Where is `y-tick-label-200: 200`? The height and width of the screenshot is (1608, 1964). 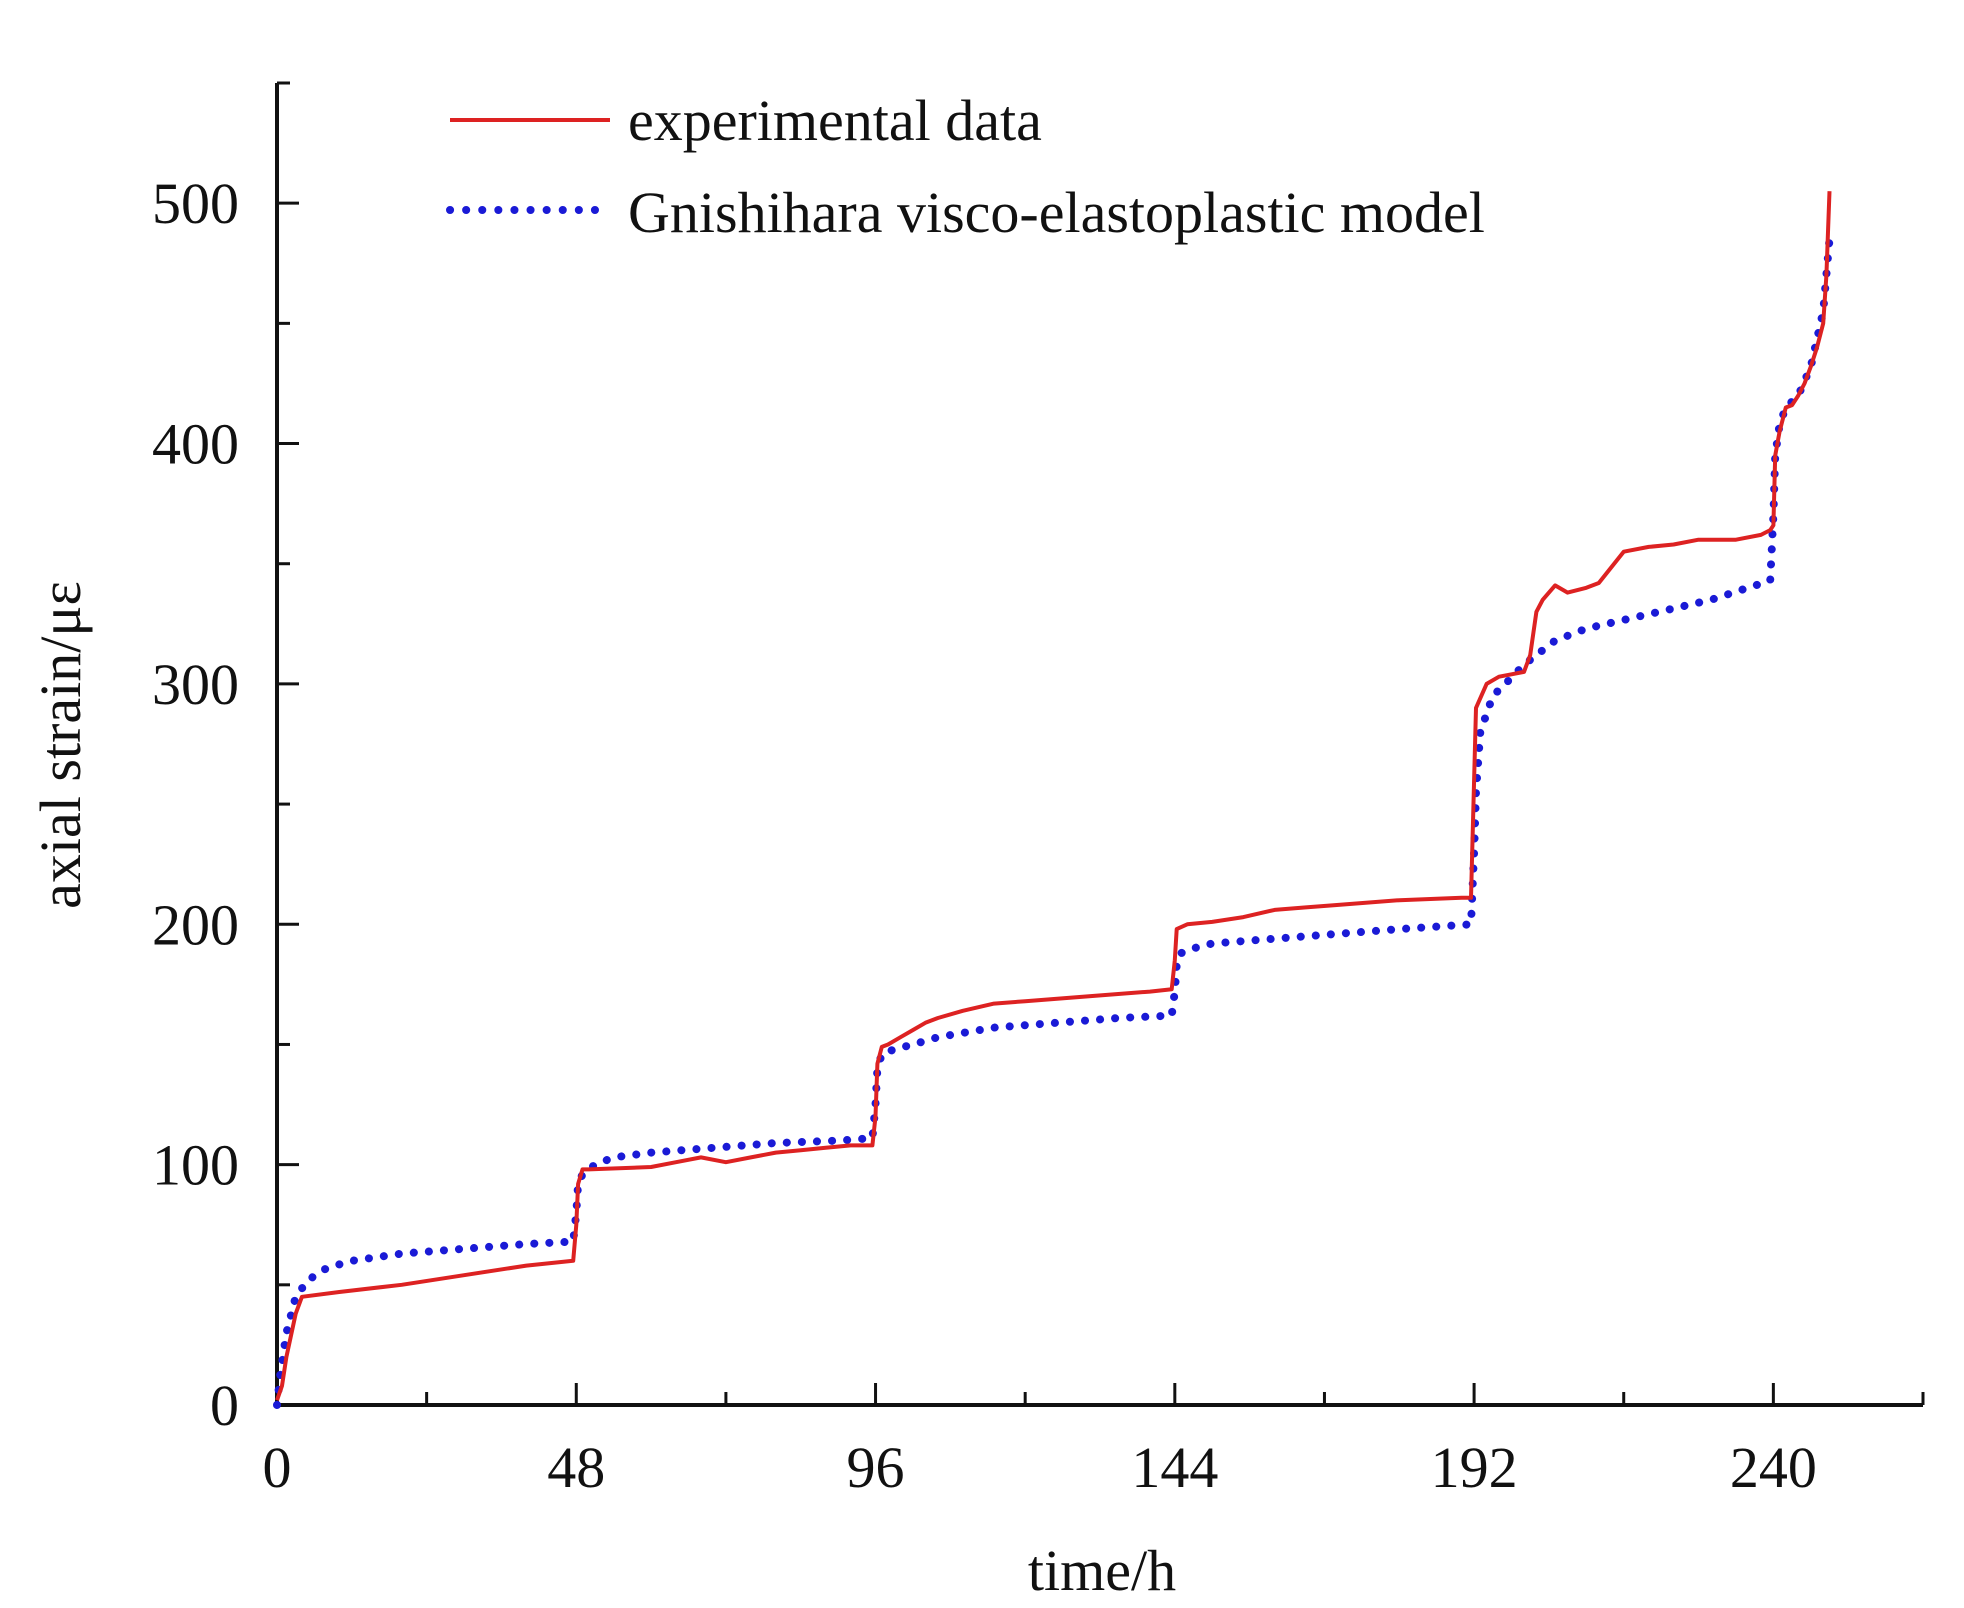 y-tick-label-200: 200 is located at coordinates (195, 924).